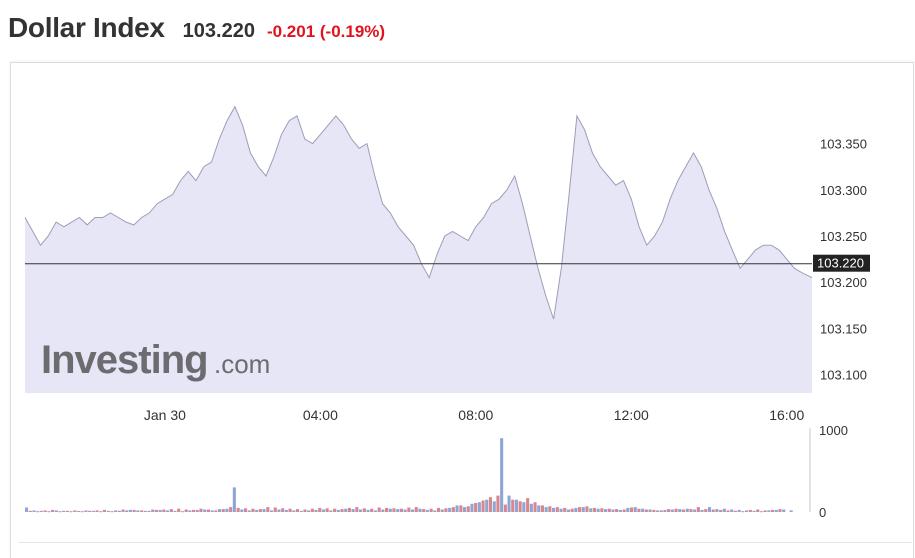  I want to click on volume-tick-label: 0, so click(822, 512).